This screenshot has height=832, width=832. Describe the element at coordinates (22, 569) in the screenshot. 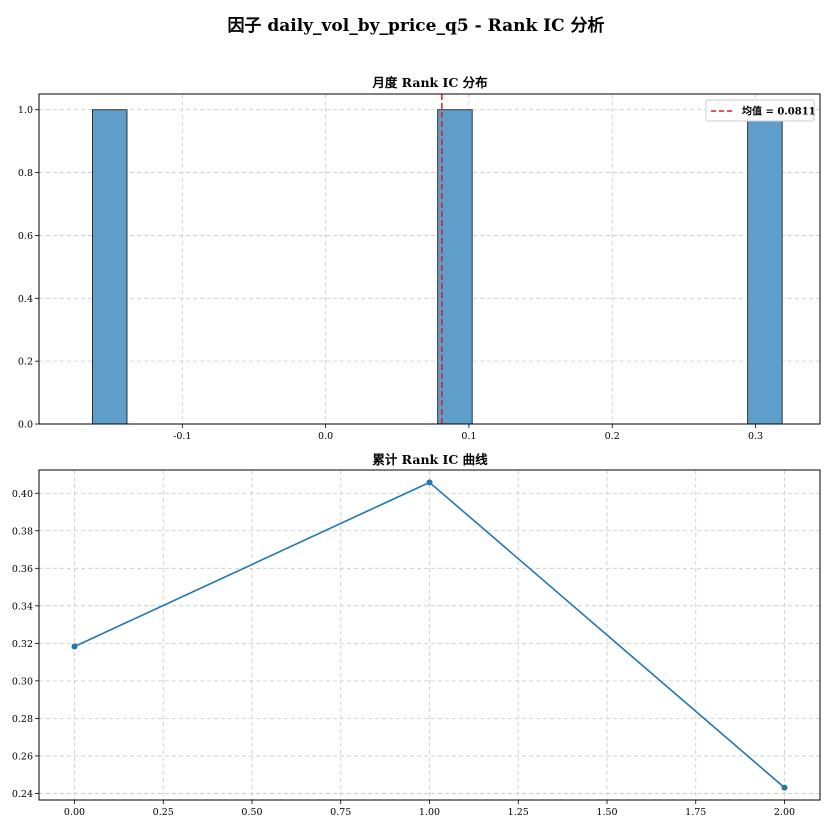

I see `cumulative-y-tick-label: 0.36` at that location.